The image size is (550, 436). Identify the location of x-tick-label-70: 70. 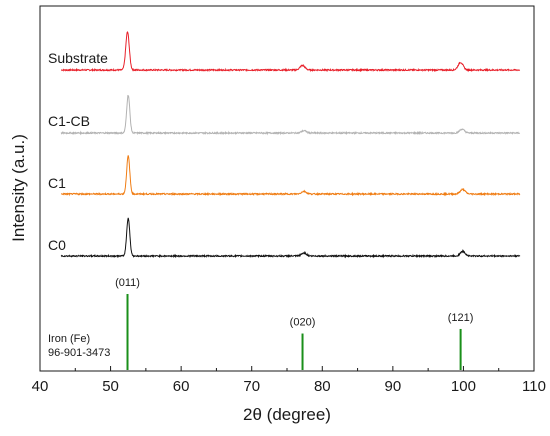
(251, 386).